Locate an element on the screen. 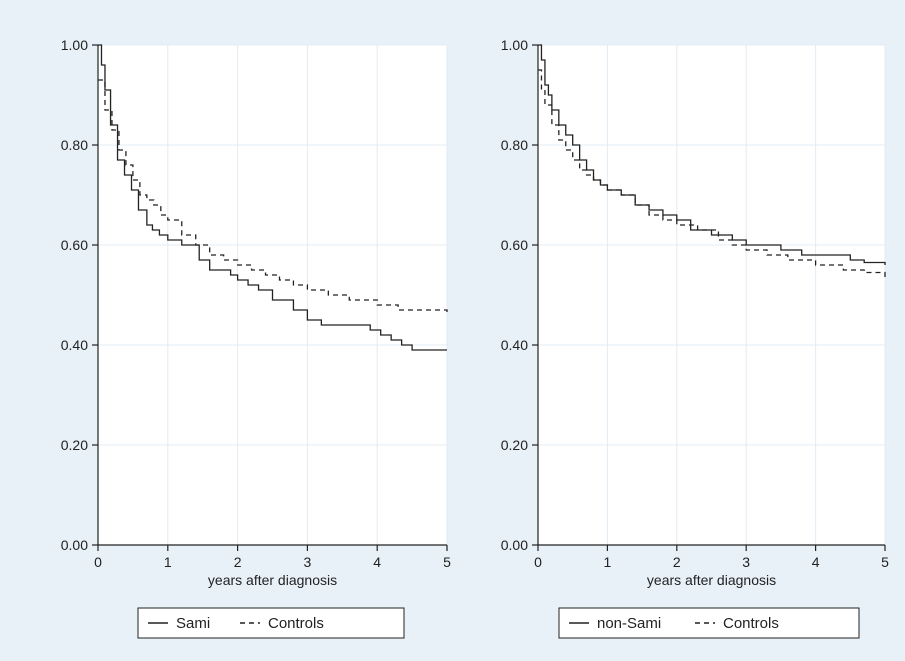 Image resolution: width=905 pixels, height=661 pixels. legend: Sami Controls is located at coordinates (271, 623).